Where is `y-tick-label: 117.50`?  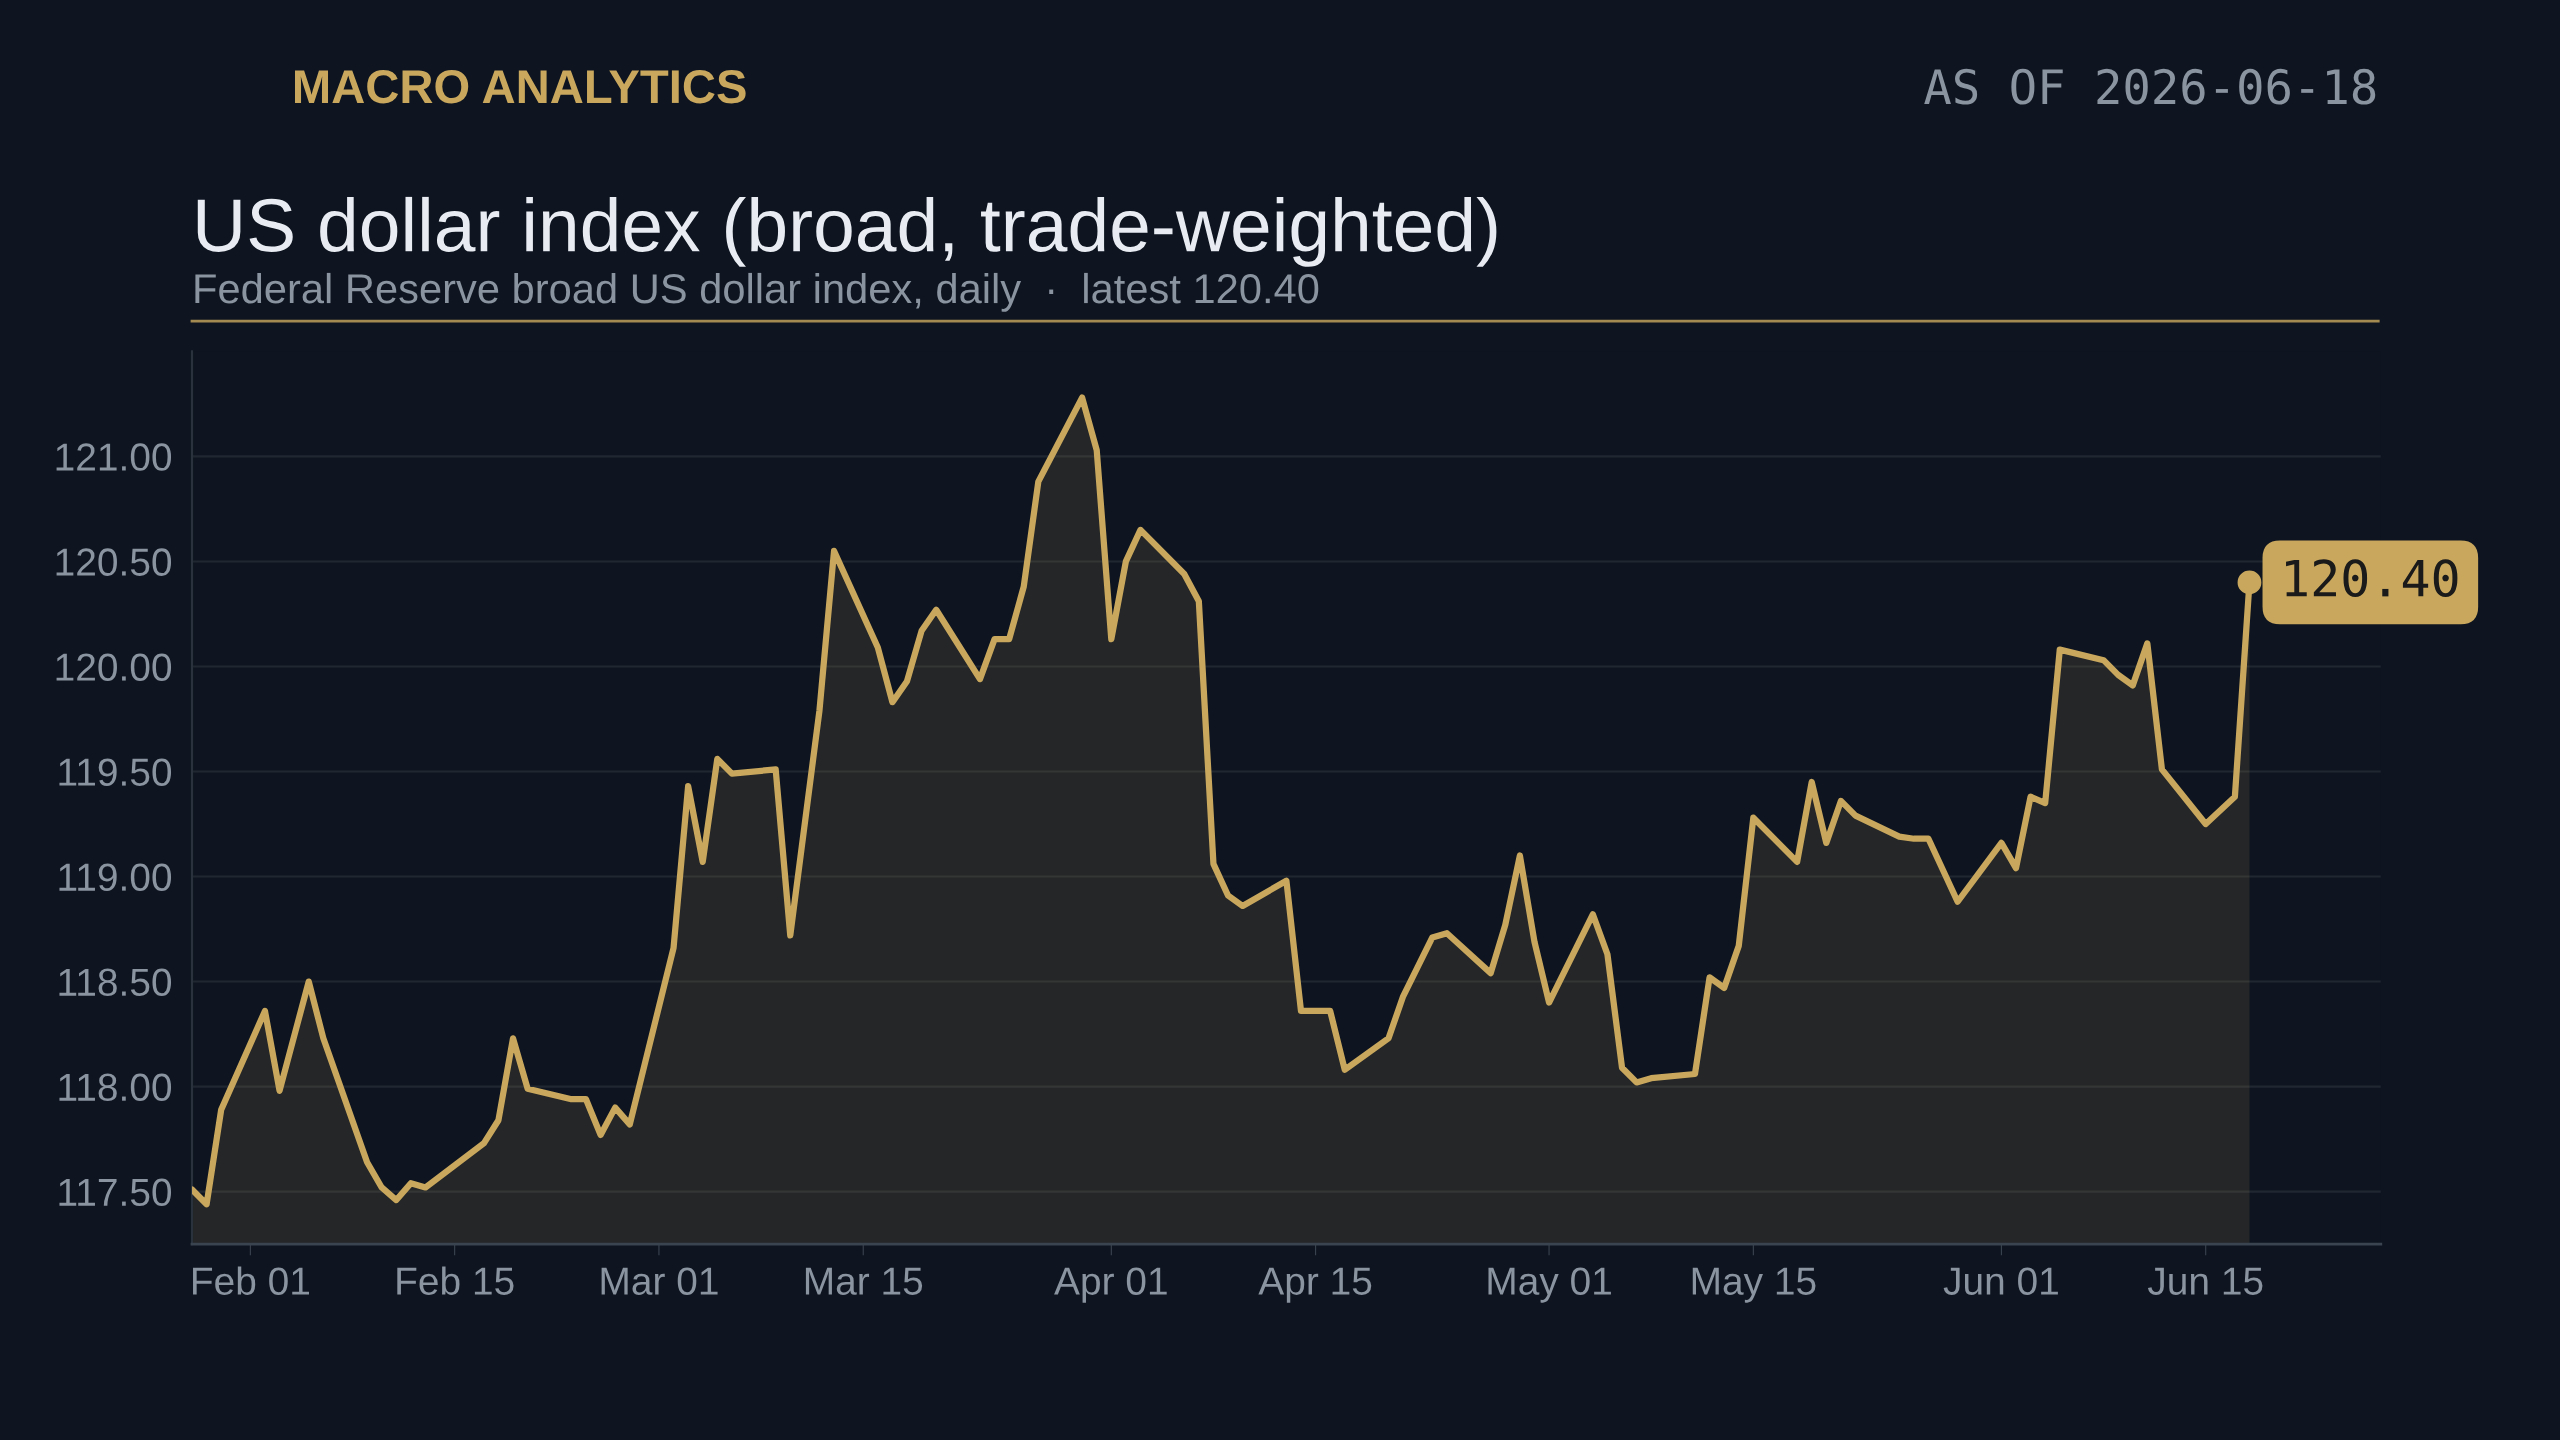 y-tick-label: 117.50 is located at coordinates (115, 1192).